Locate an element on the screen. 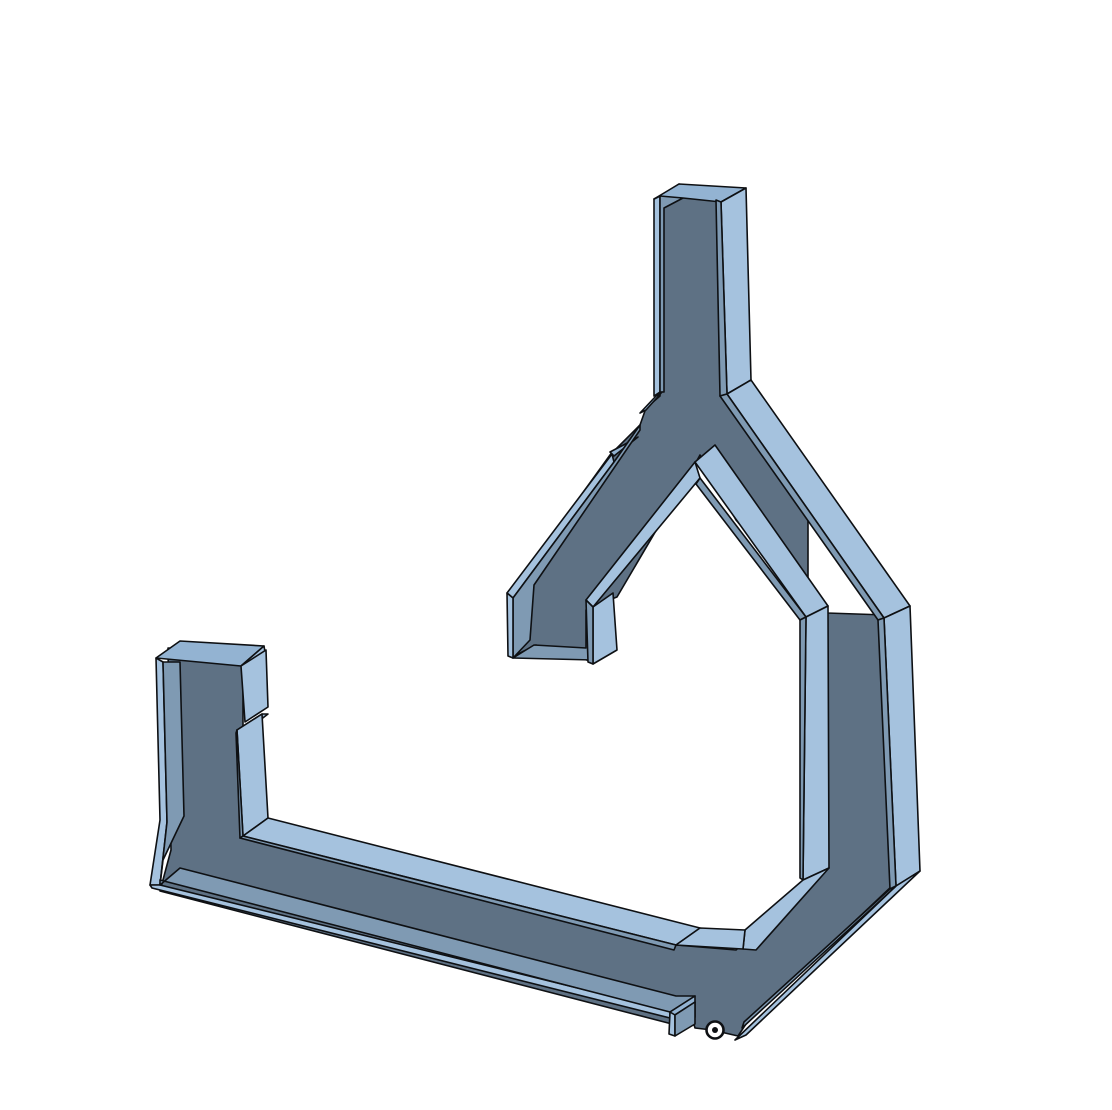  stem-left-wall-face is located at coordinates (657, 296).